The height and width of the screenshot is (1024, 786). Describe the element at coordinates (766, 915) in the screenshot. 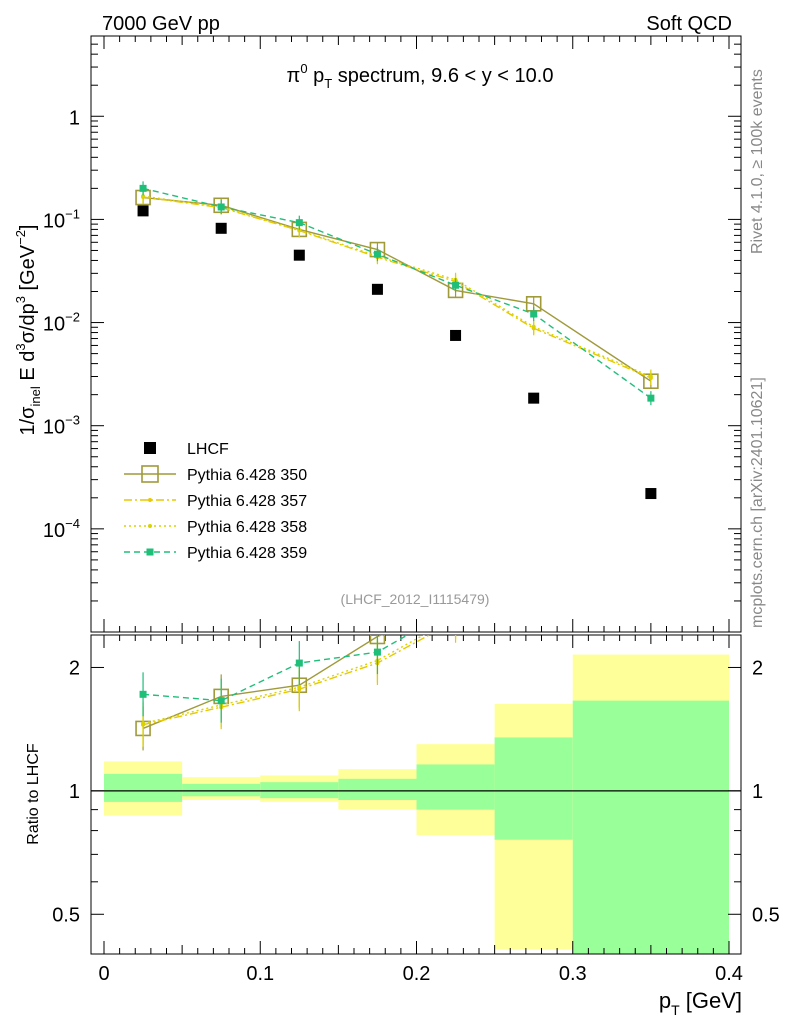

I see `ratio-y-tick-label-right: 0.5` at that location.